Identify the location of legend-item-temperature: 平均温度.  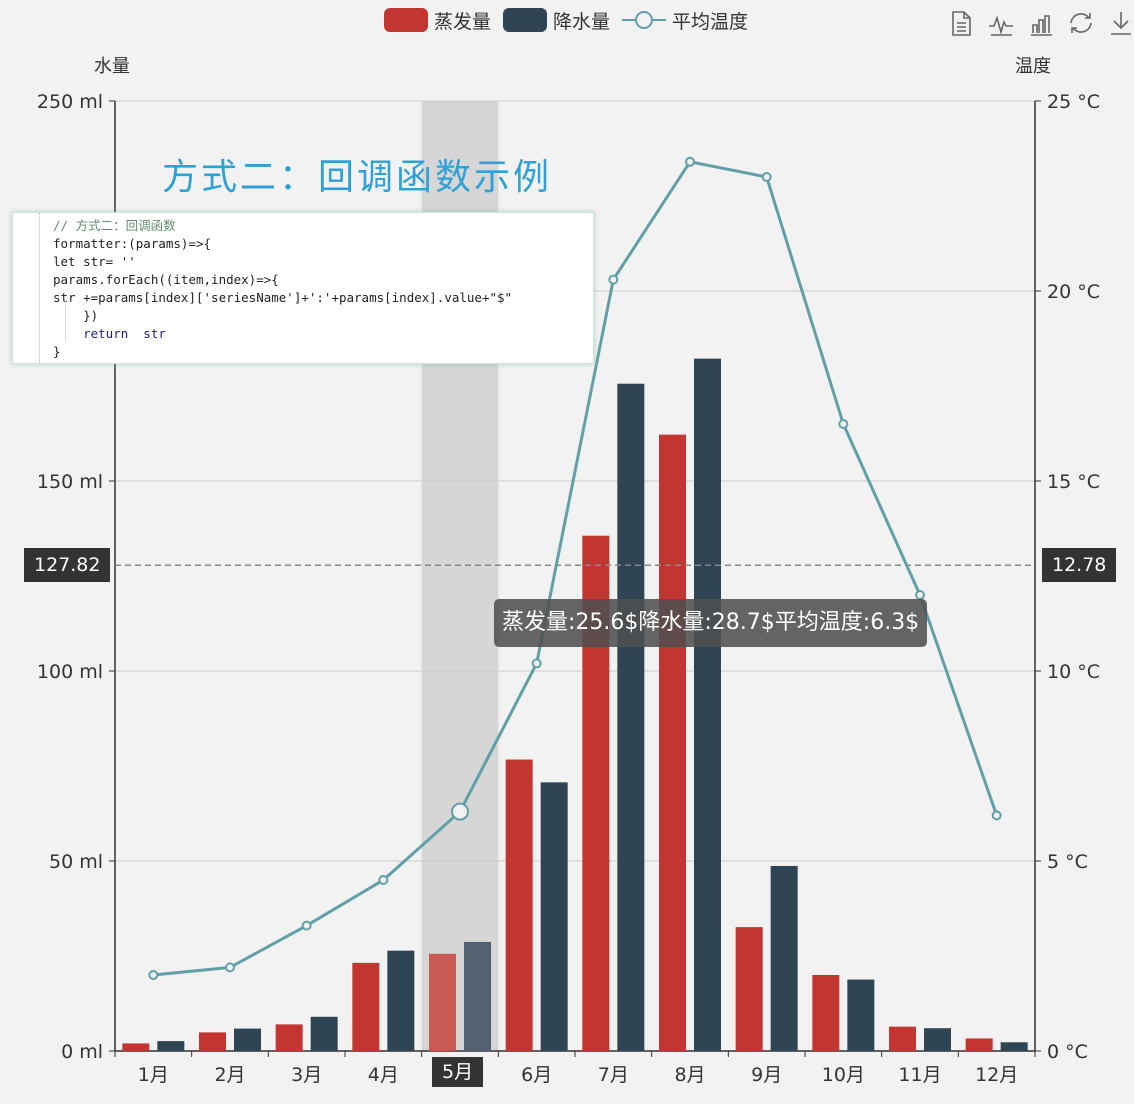
(685, 20).